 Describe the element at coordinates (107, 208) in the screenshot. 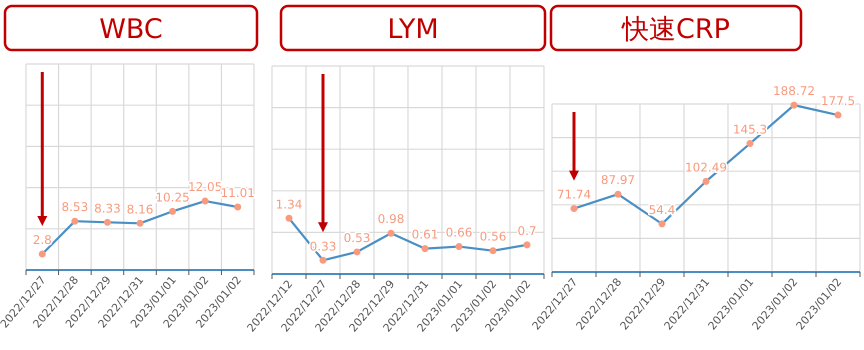

I see `data-label: 8.33` at that location.